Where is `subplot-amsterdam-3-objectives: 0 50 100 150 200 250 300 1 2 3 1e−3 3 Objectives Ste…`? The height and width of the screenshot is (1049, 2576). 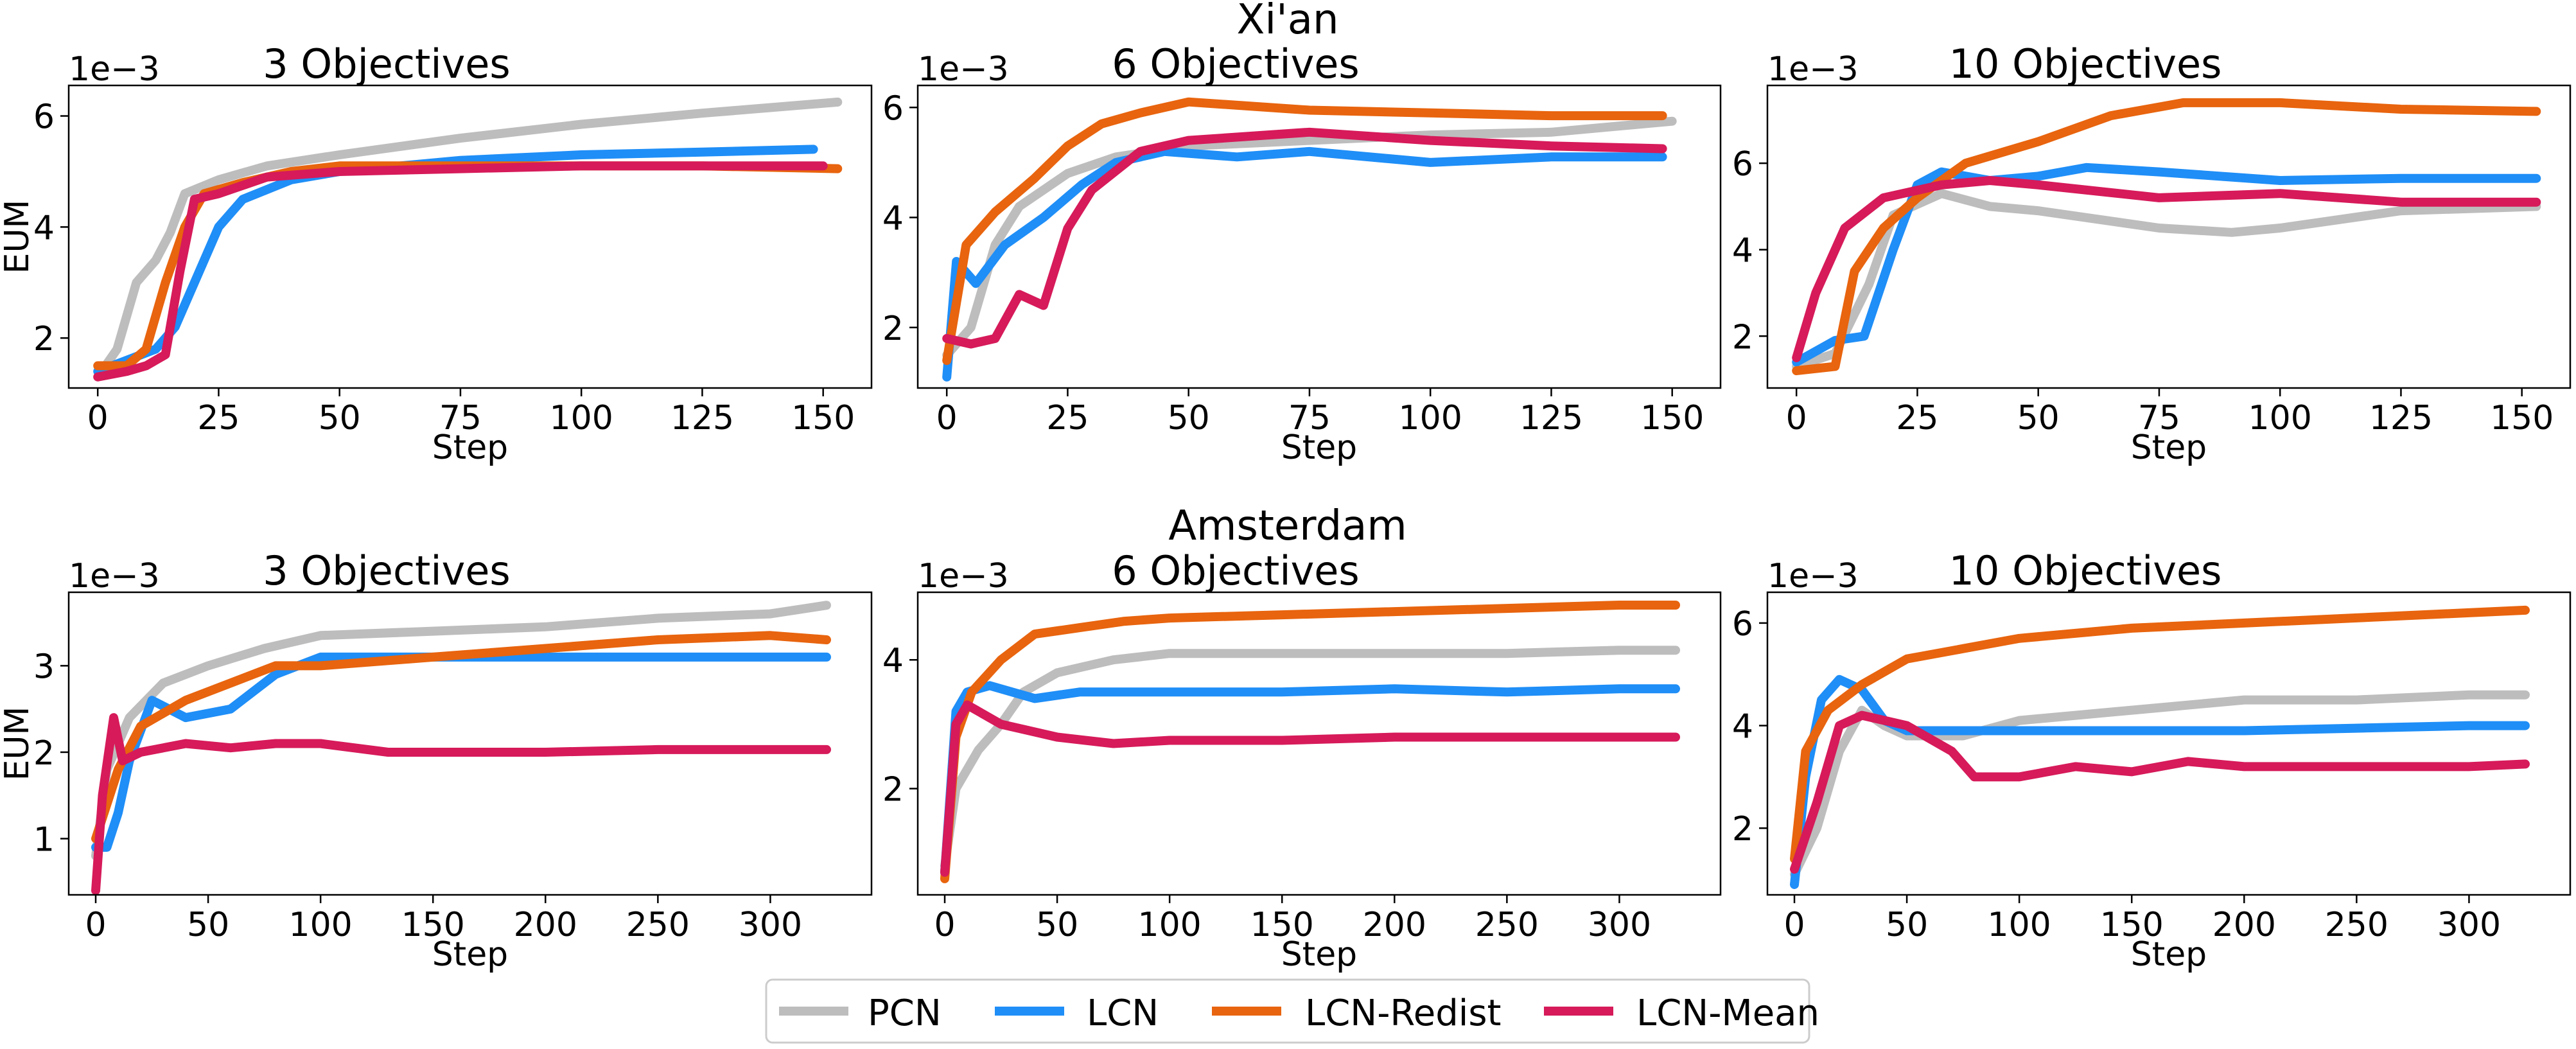
subplot-amsterdam-3-objectives: 0 50 100 150 200 250 300 1 2 3 1e−3 3 Objectives Ste… is located at coordinates (436, 760).